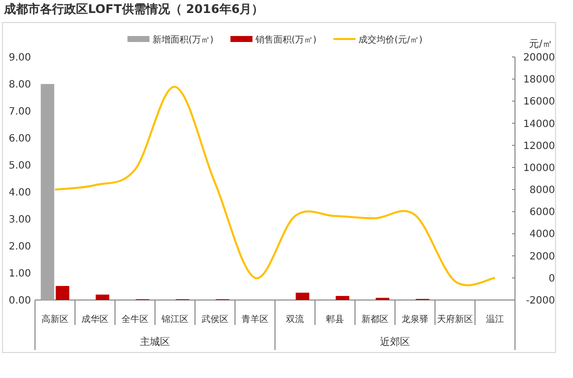  What do you see at coordinates (495, 319) in the screenshot?
I see `x-tick-label: 温江` at bounding box center [495, 319].